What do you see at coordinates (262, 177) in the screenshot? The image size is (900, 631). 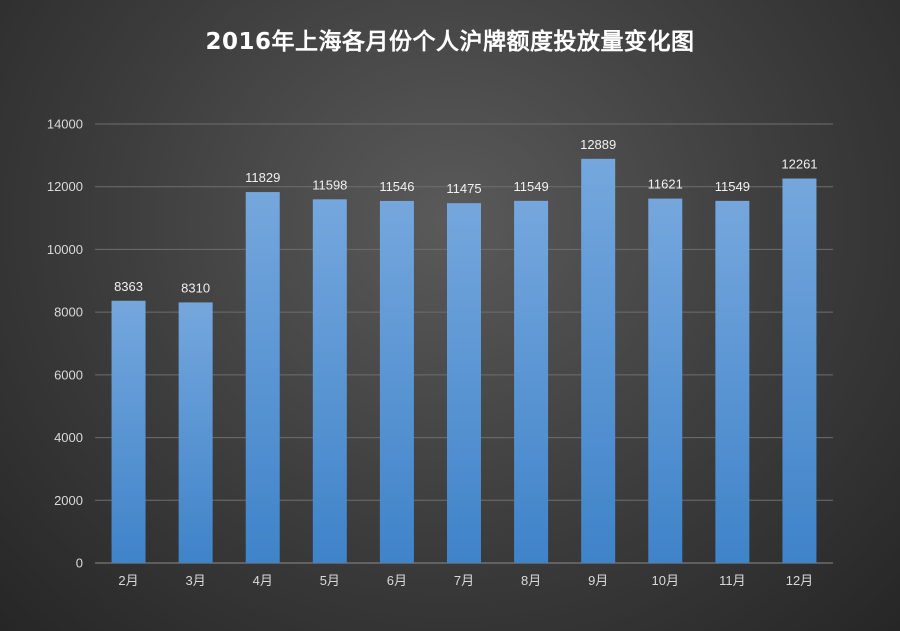 I see `data-label: 11829` at bounding box center [262, 177].